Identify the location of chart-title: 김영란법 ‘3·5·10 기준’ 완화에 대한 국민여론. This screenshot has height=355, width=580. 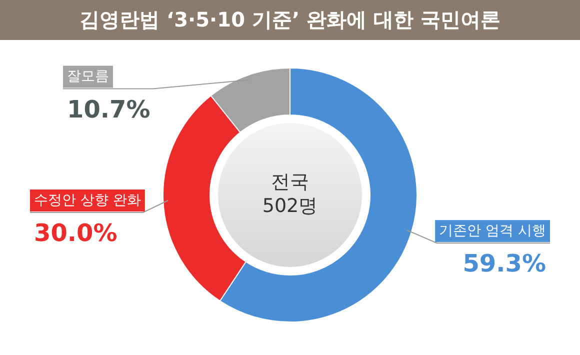
(290, 19).